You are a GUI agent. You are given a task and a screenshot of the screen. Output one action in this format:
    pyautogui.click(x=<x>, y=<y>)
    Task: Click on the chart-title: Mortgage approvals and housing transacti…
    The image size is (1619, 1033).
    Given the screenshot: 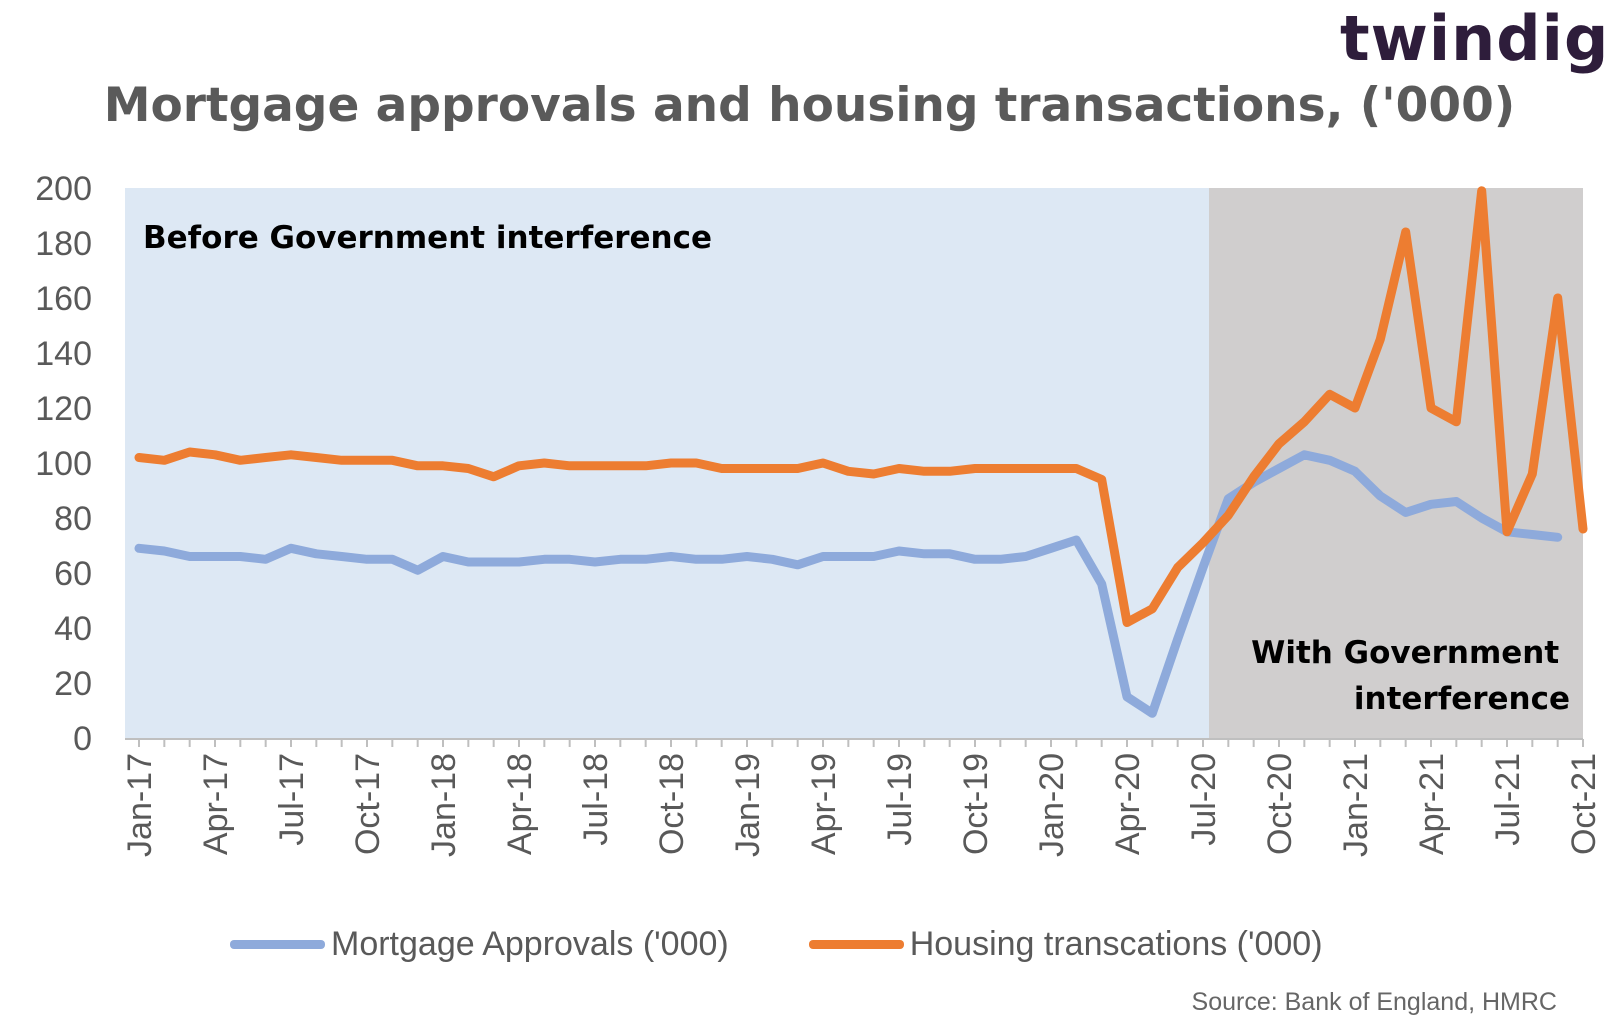 What is the action you would take?
    pyautogui.click(x=809, y=105)
    